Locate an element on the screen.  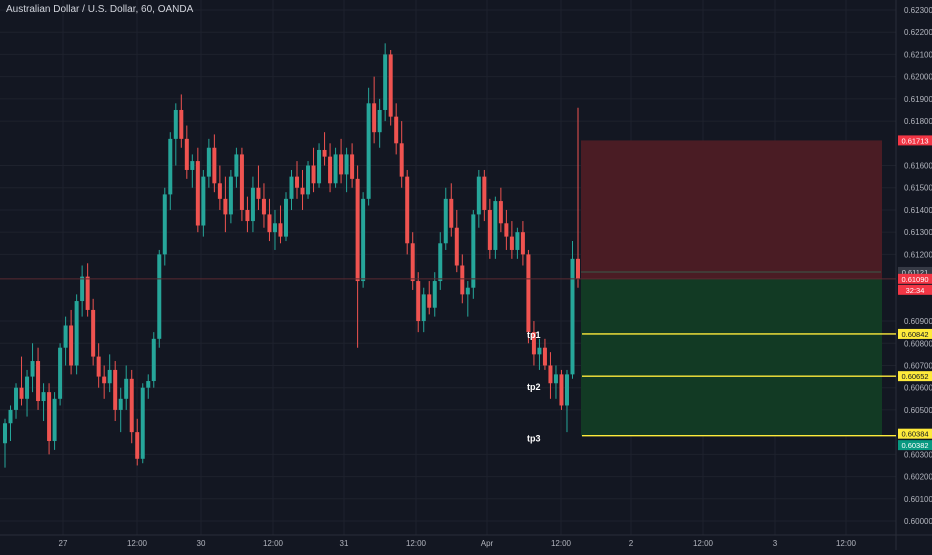
price-tag-label: 32:34 is located at coordinates (915, 290).